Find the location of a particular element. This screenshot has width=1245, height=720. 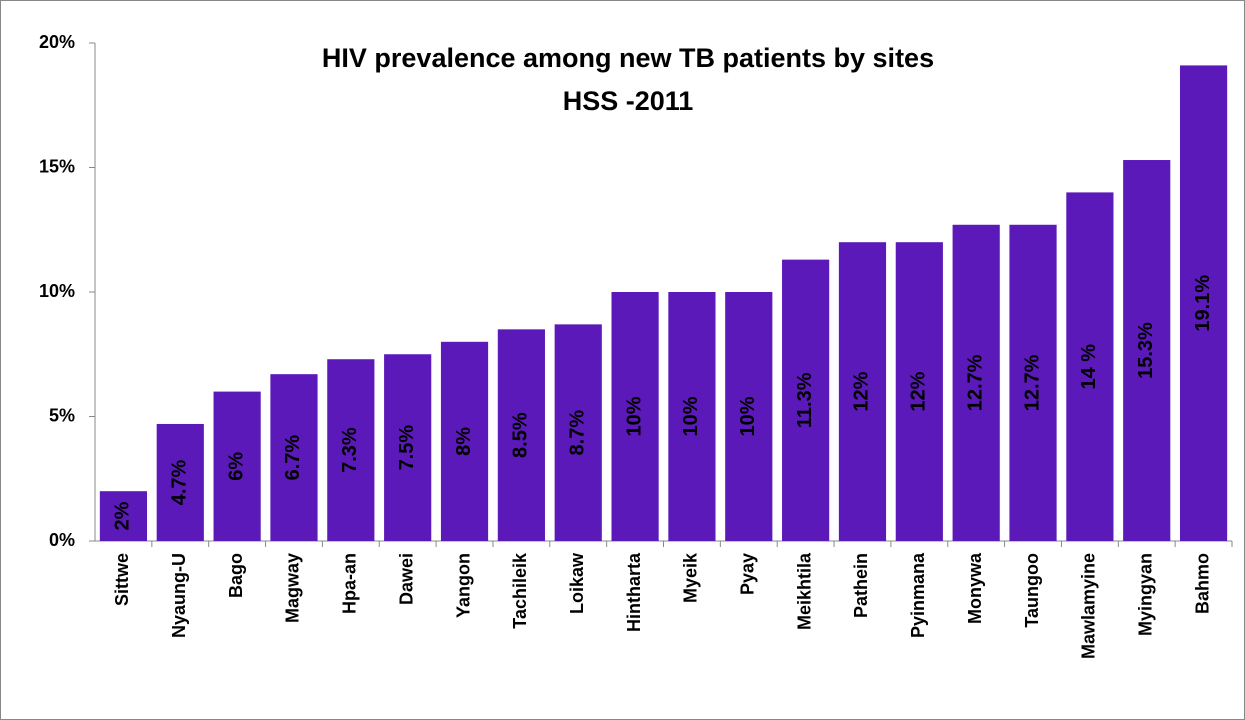

value-label: 8% is located at coordinates (464, 441).